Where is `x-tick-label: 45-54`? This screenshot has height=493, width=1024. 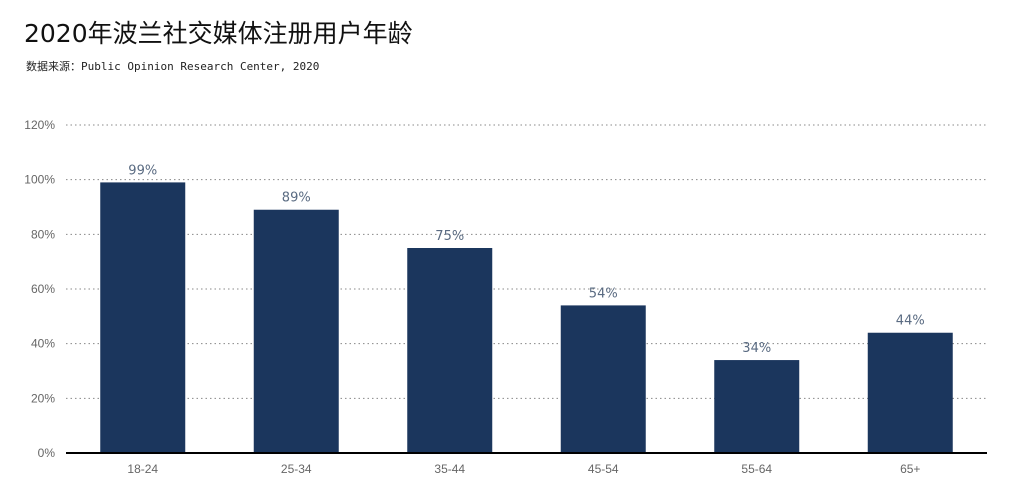 x-tick-label: 45-54 is located at coordinates (603, 469).